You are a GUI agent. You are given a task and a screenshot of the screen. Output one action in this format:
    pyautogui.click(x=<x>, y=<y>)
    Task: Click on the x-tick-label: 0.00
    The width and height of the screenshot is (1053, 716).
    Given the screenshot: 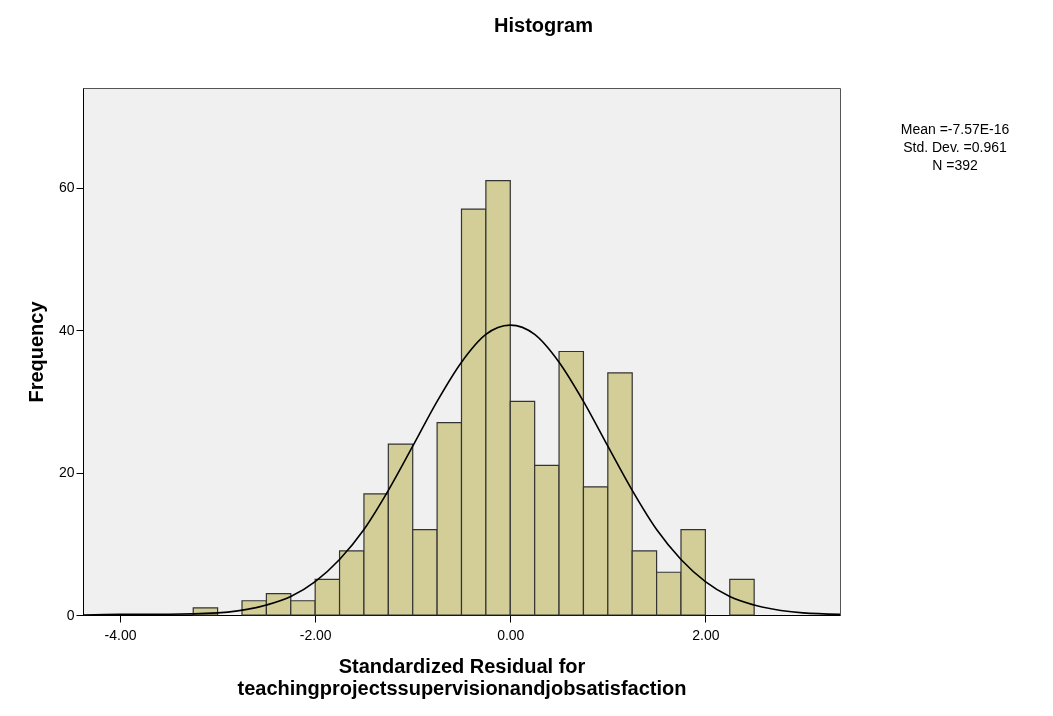 What is the action you would take?
    pyautogui.click(x=511, y=634)
    